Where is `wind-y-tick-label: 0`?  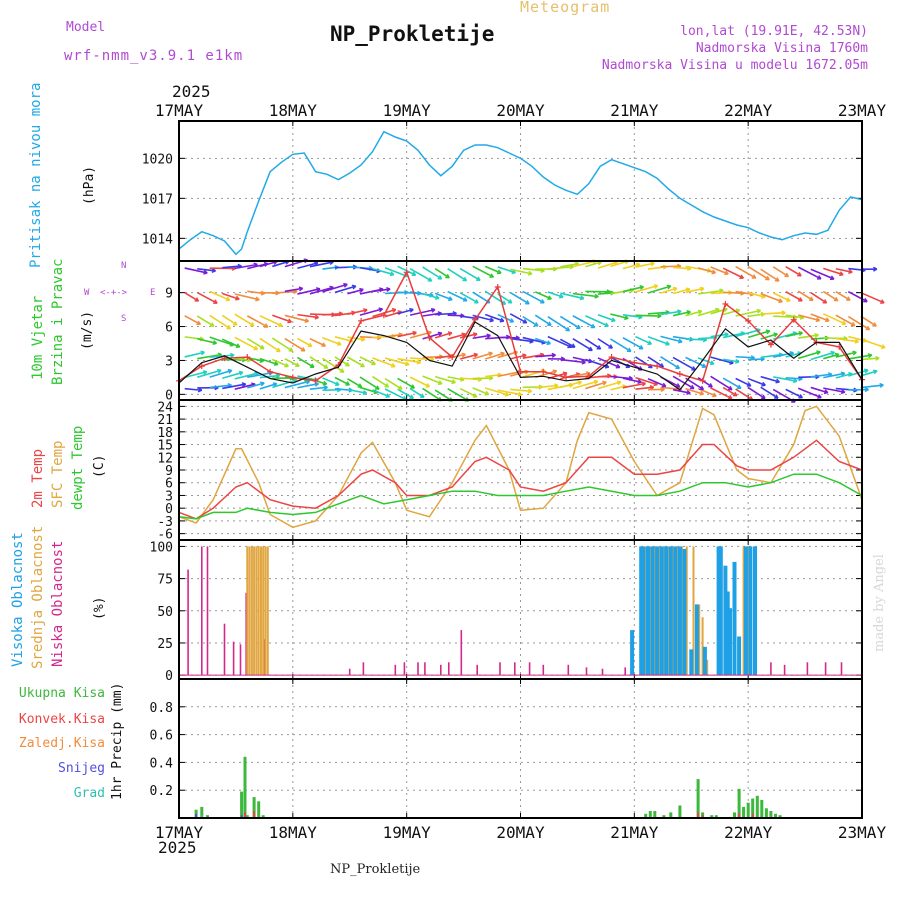
wind-y-tick-label: 0 is located at coordinates (169, 395).